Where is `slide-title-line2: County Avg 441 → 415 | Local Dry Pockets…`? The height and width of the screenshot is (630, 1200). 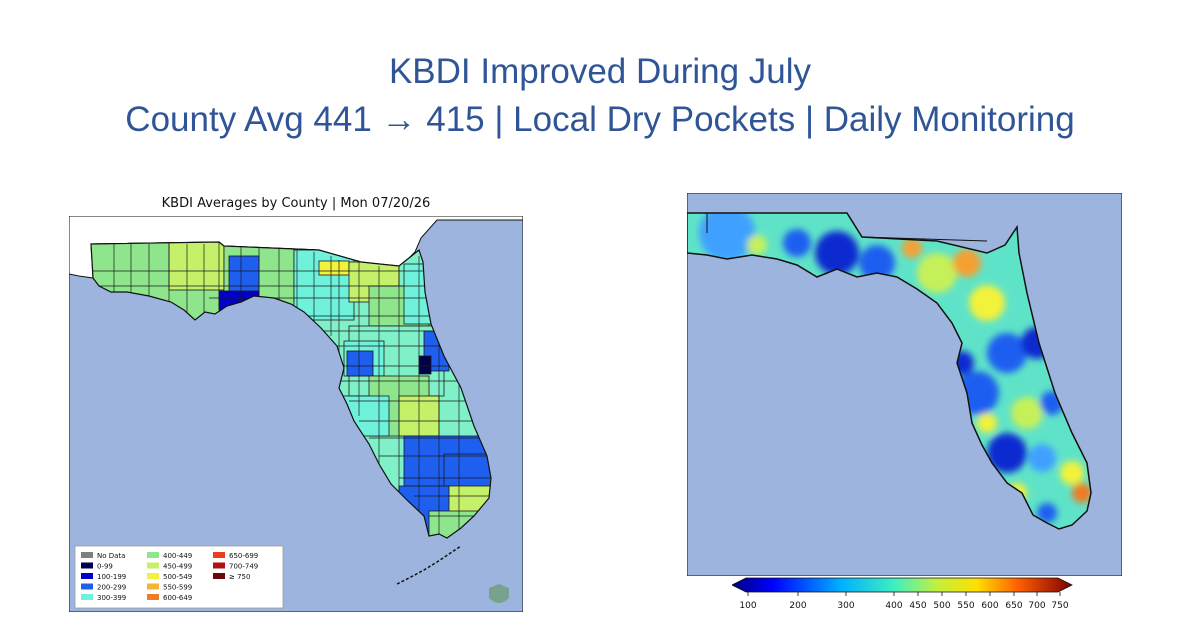
slide-title-line2: County Avg 441 → 415 | Local Dry Pockets… is located at coordinates (600, 119).